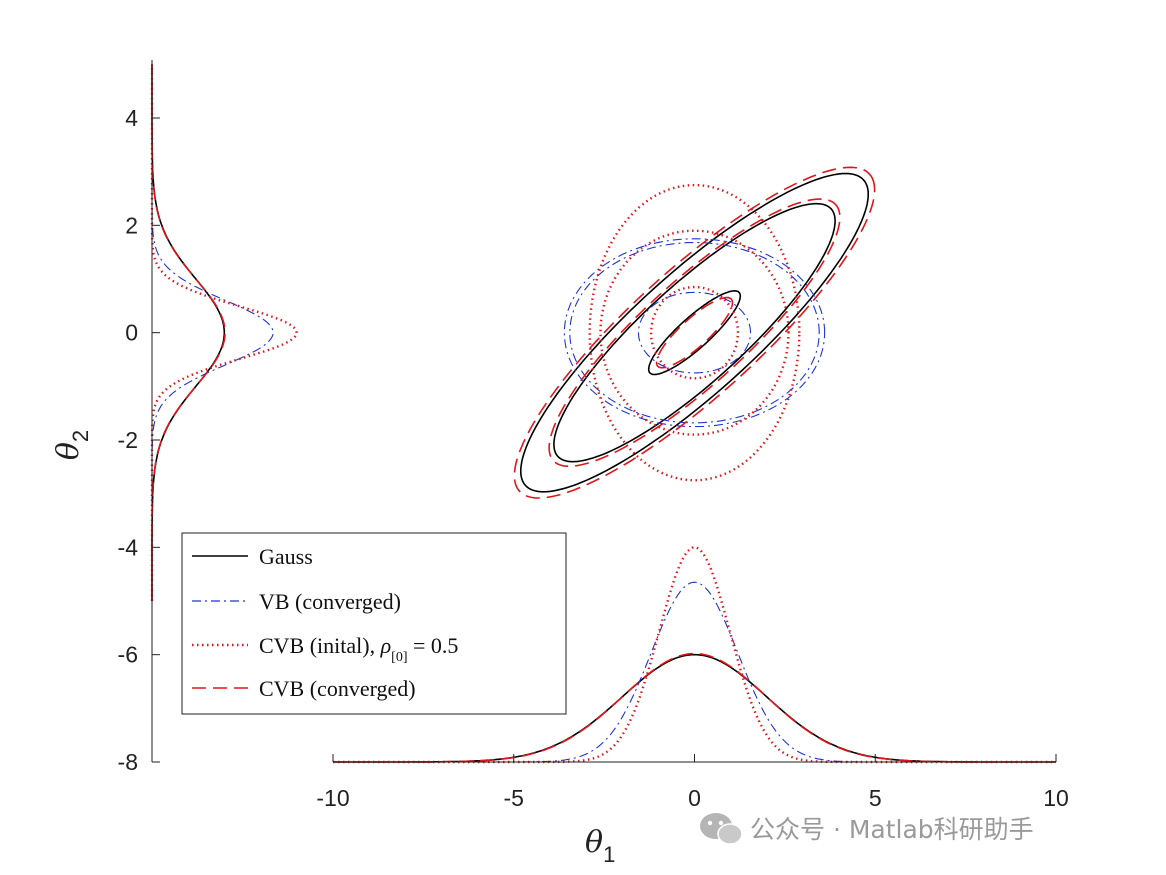  What do you see at coordinates (875, 798) in the screenshot?
I see `x-tick-label: 5` at bounding box center [875, 798].